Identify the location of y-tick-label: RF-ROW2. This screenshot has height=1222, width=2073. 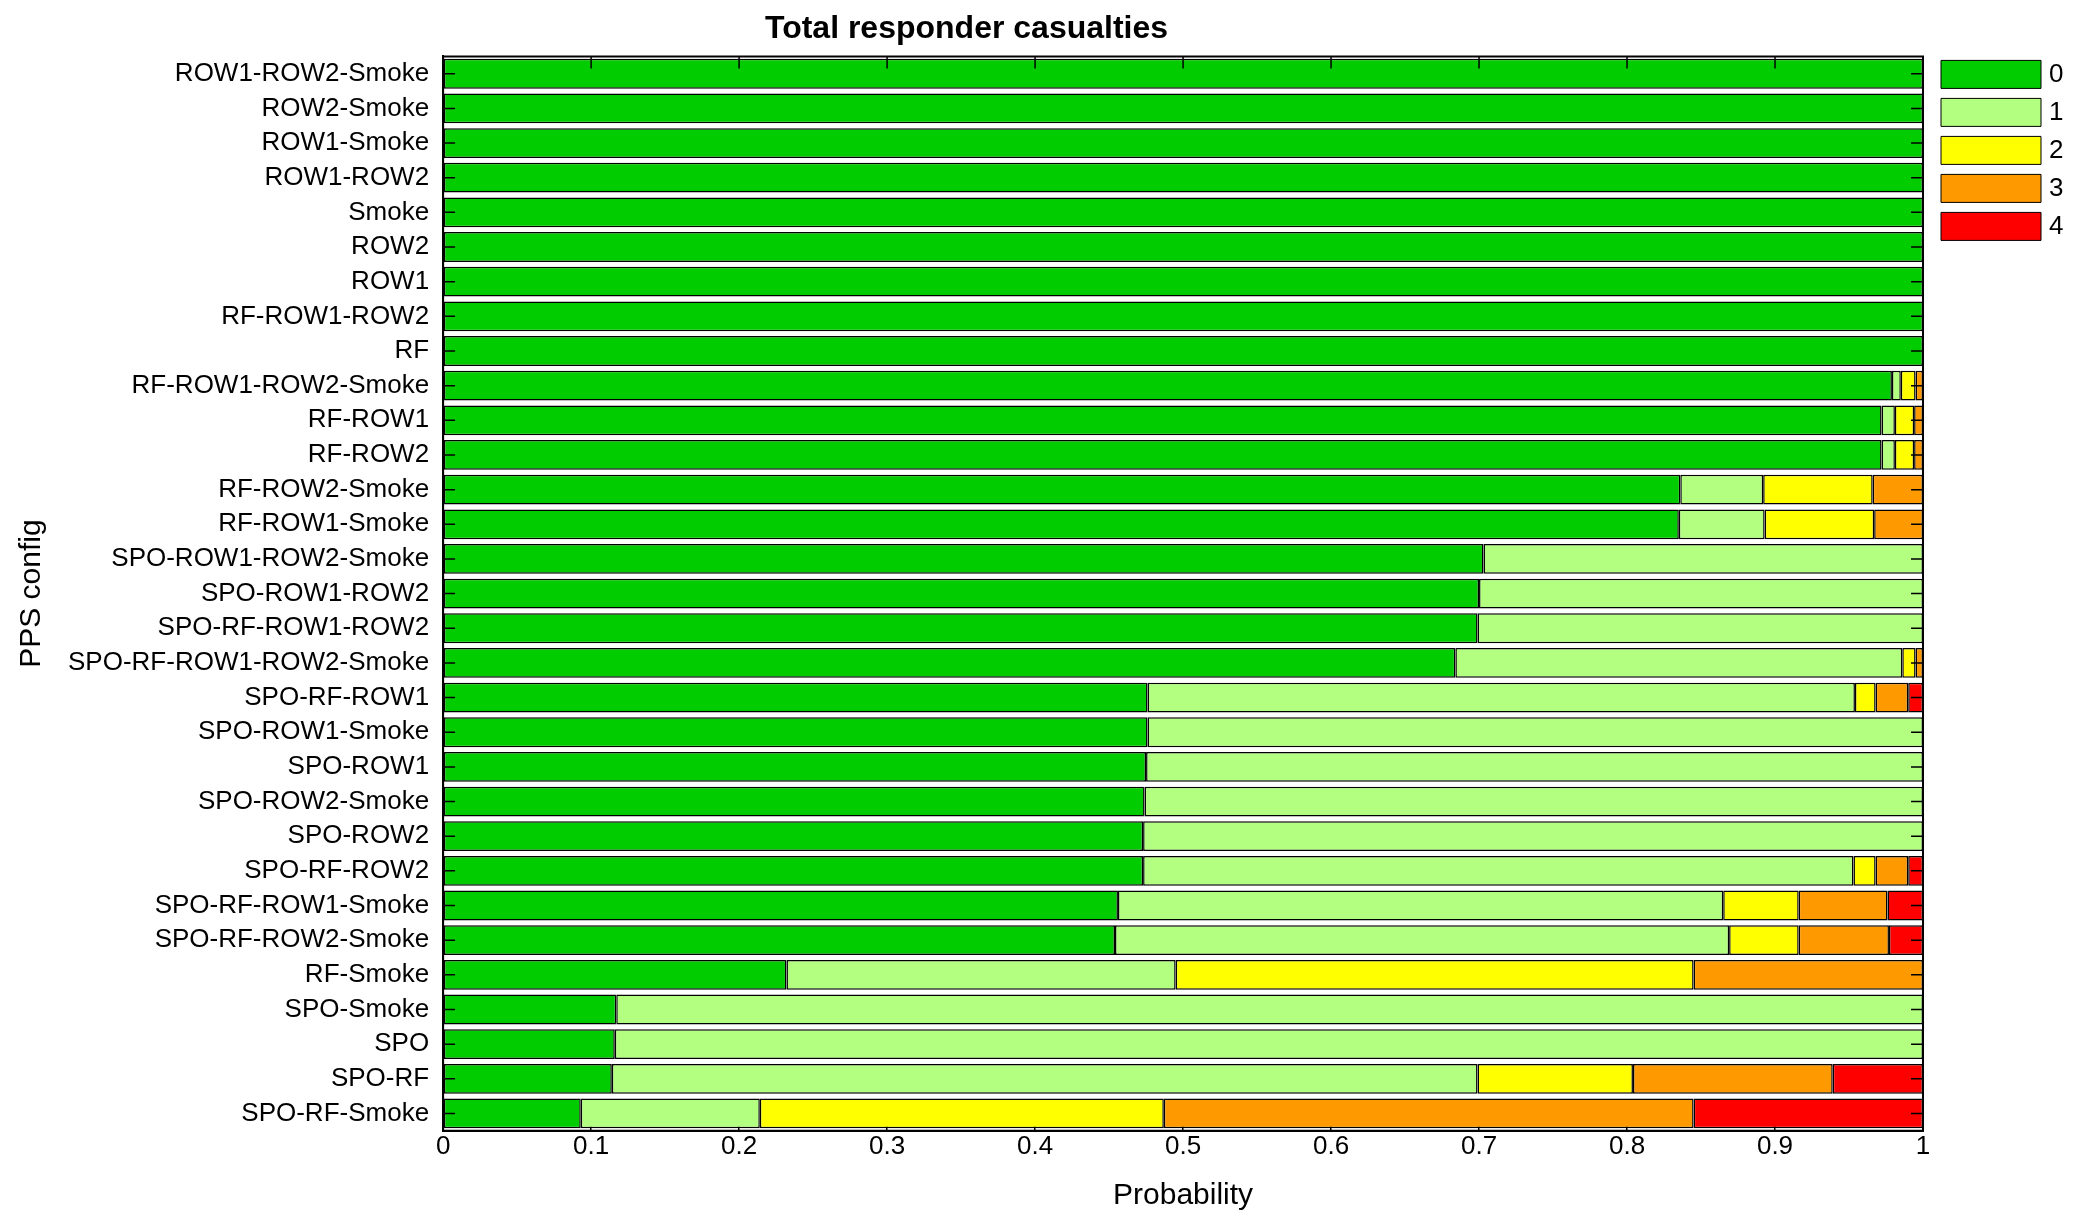
(368, 453).